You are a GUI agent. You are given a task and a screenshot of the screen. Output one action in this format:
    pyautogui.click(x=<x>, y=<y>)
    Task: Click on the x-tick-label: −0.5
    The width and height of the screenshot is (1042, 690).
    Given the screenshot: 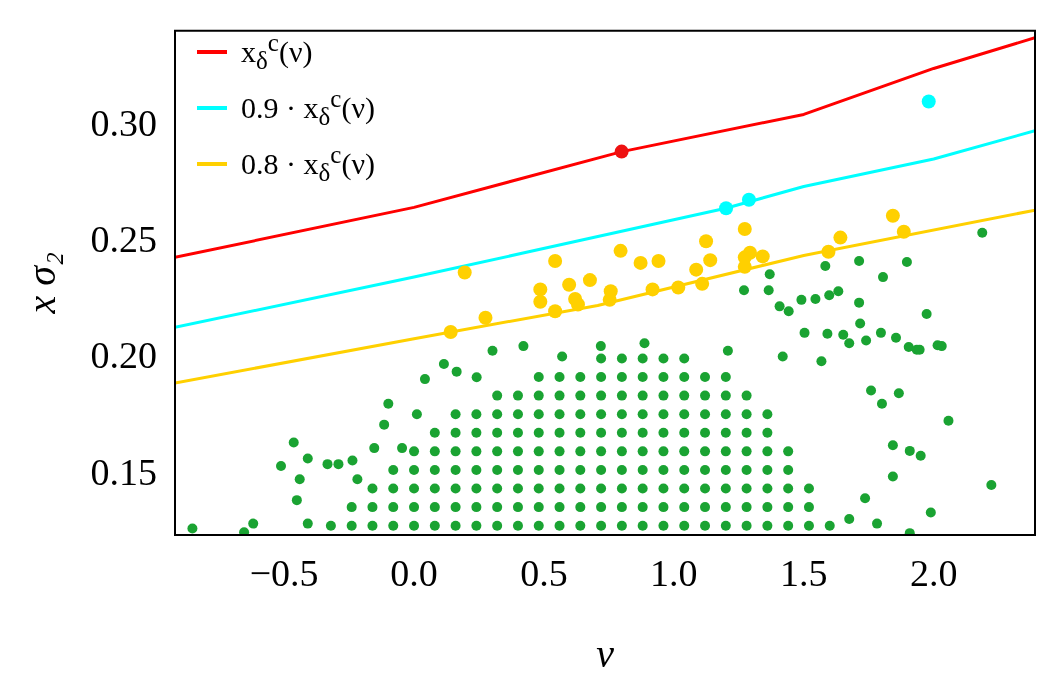 What is the action you would take?
    pyautogui.click(x=284, y=572)
    